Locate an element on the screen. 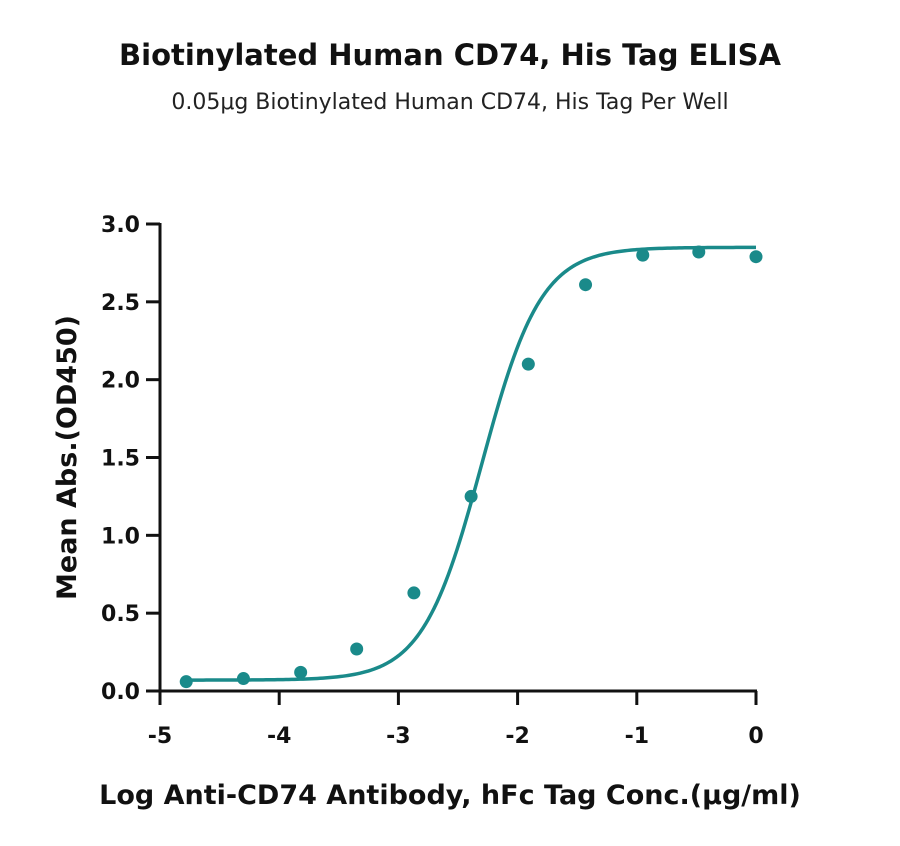  y-tick-label: 0.0 is located at coordinates (120, 692).